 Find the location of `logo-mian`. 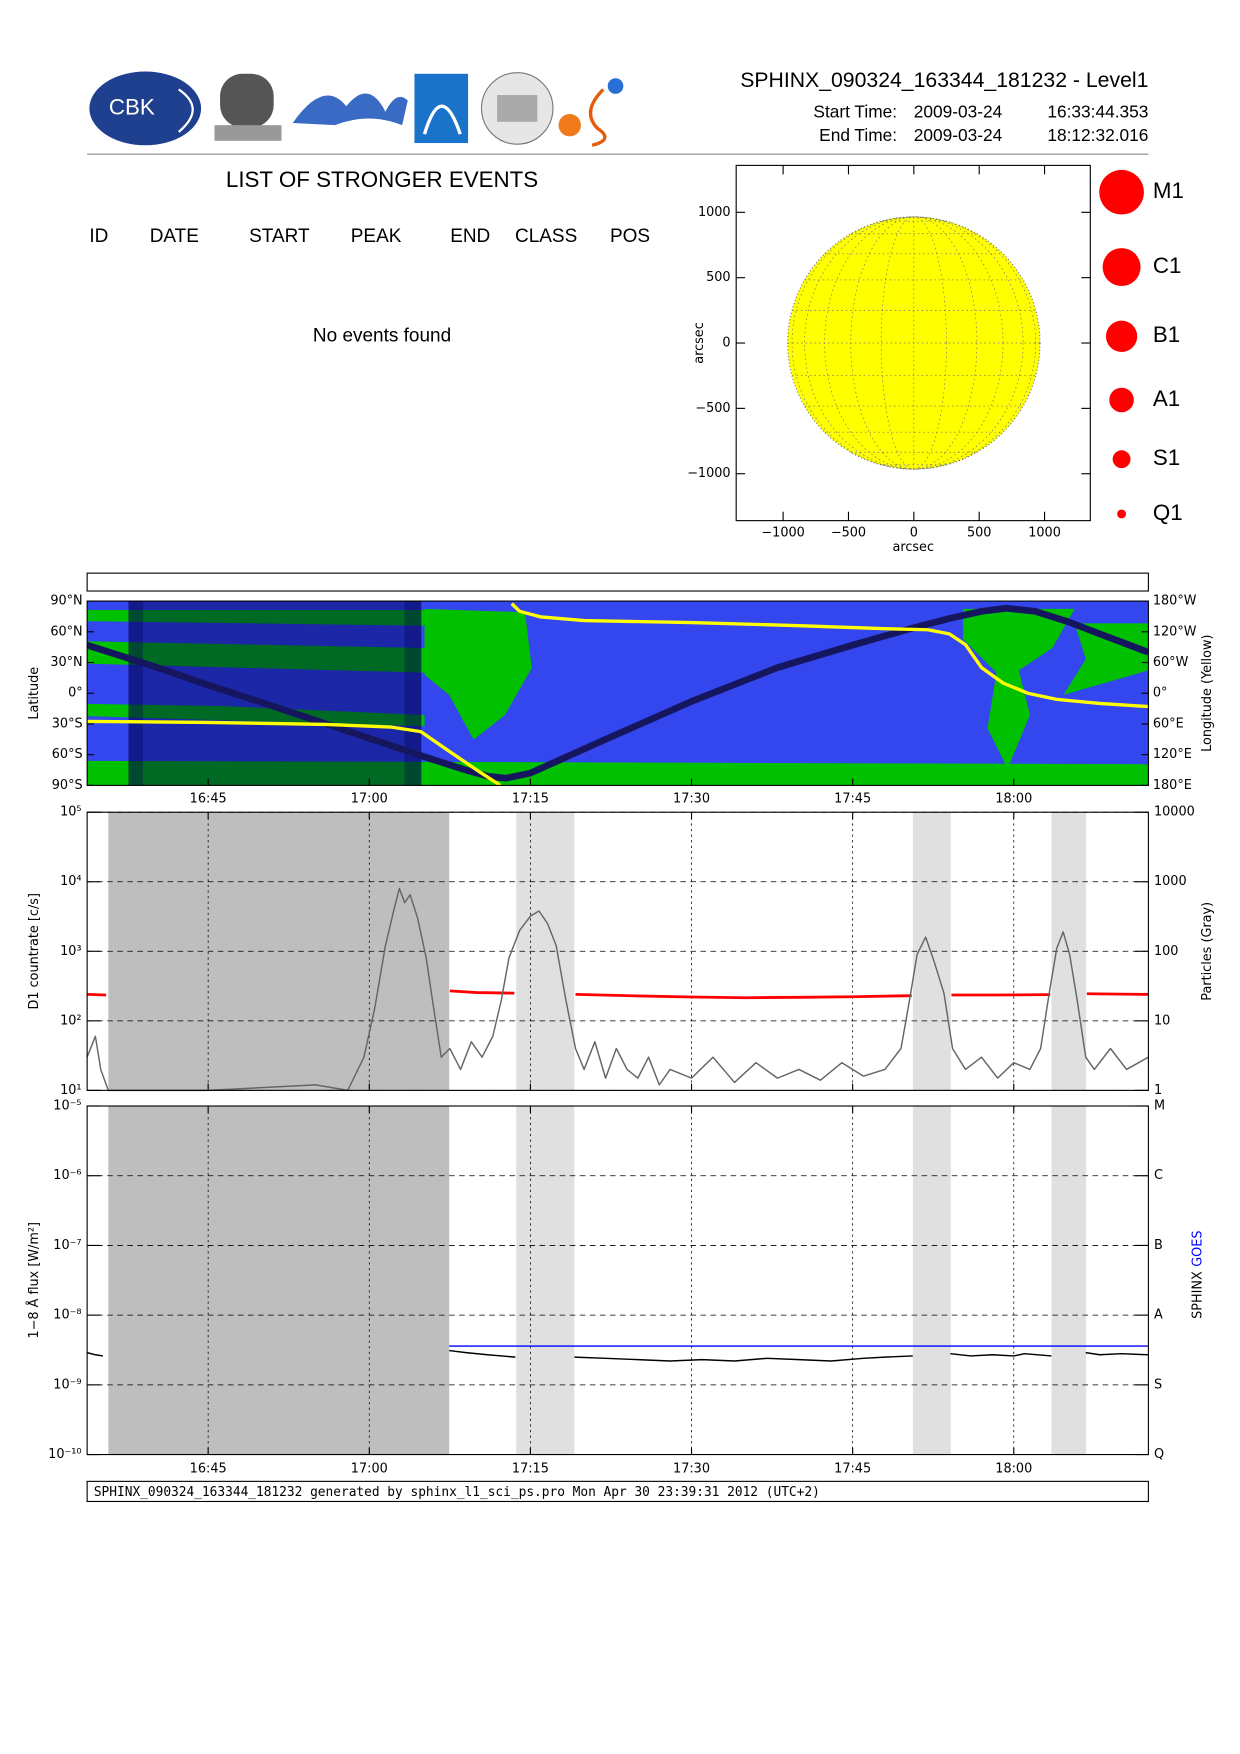

logo-mian is located at coordinates (350, 109).